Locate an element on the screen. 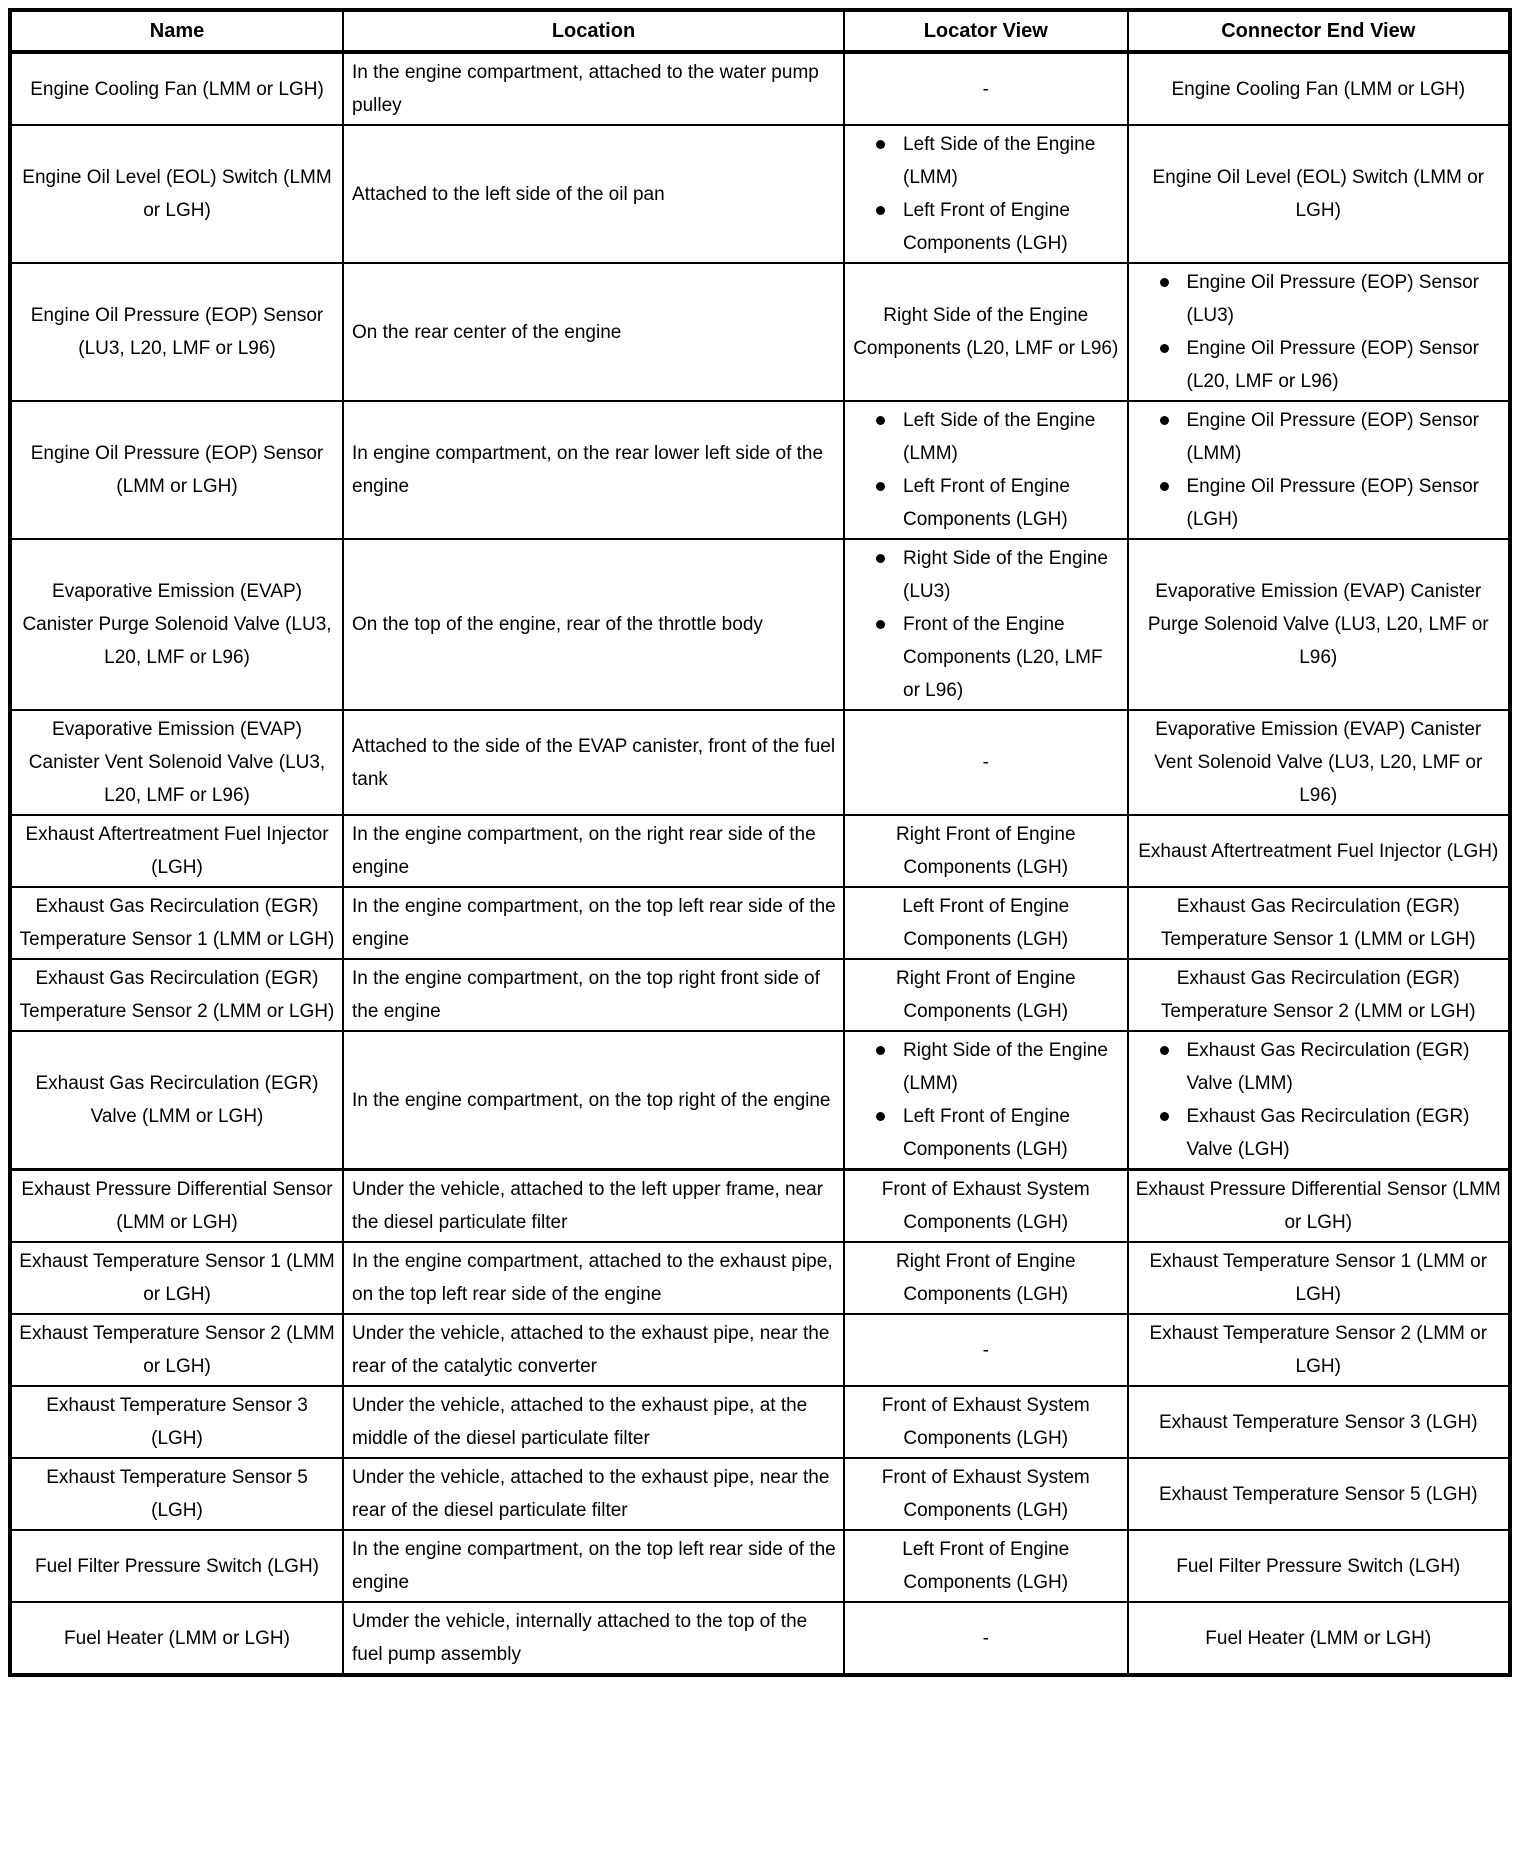 This screenshot has width=1520, height=1870. bullet-item: Engine Oil Pressure (EOP) Sensor (LGH) is located at coordinates (1331, 503).